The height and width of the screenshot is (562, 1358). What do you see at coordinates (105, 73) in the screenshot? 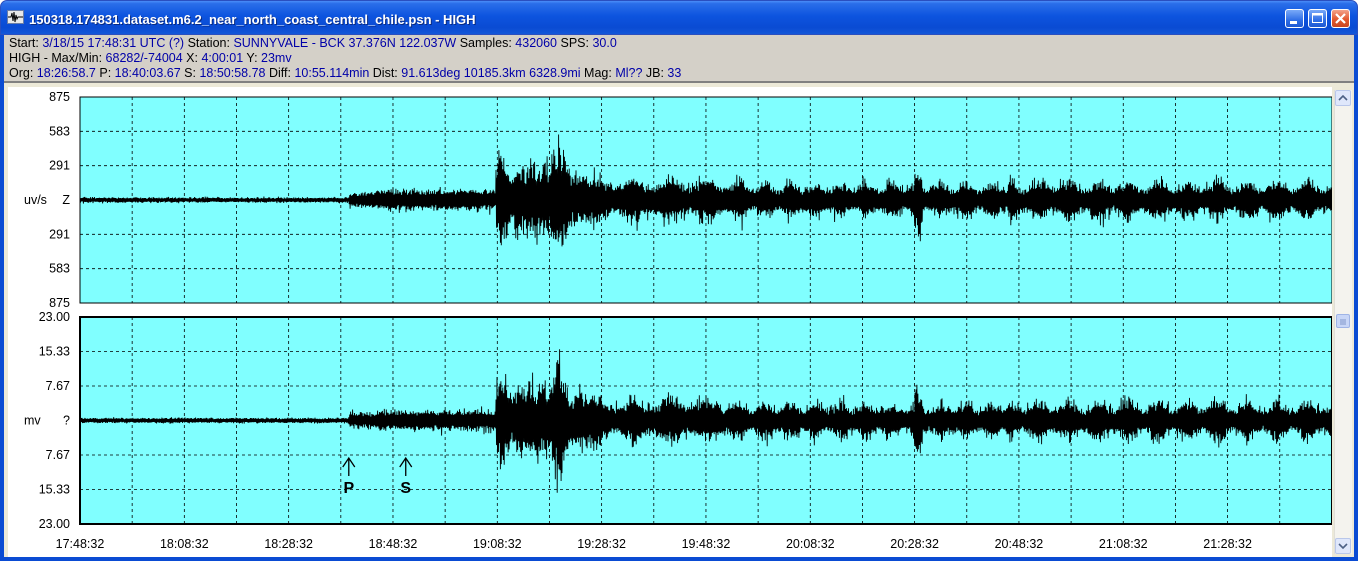
I see `info-key: P:` at bounding box center [105, 73].